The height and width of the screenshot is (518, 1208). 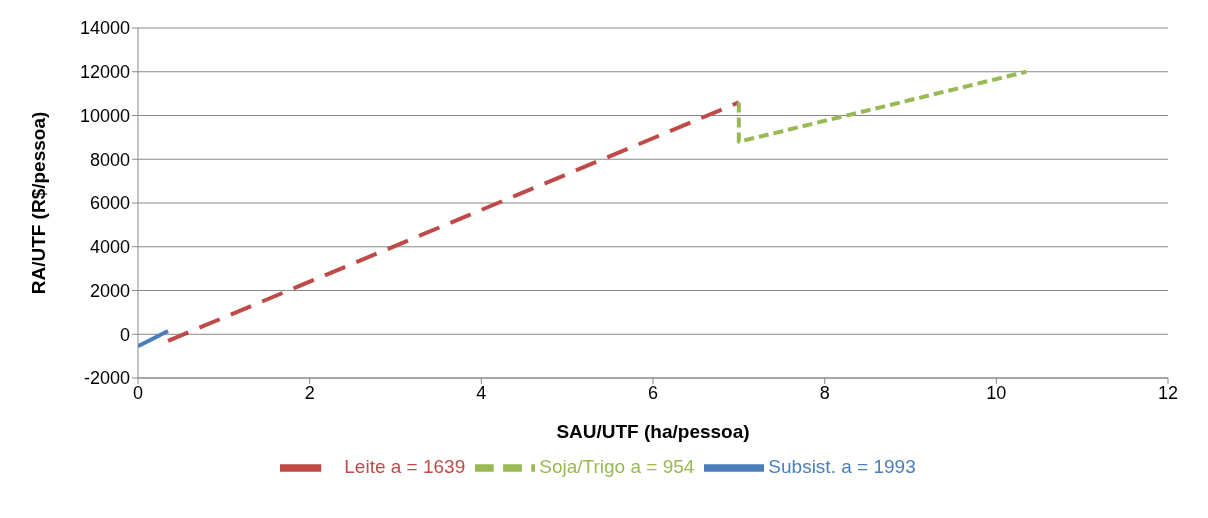 I want to click on legend-label: Soja/Trigo a = 954, so click(x=617, y=467).